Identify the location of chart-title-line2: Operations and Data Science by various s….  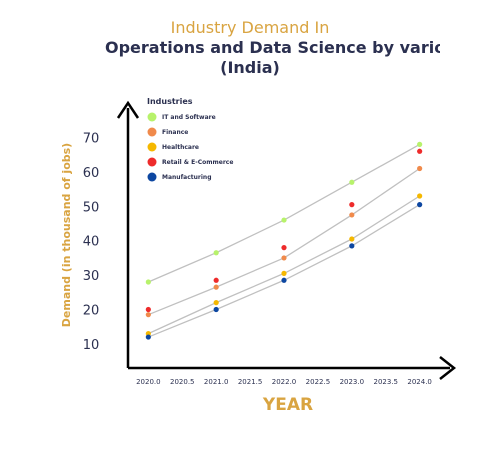
(272, 47).